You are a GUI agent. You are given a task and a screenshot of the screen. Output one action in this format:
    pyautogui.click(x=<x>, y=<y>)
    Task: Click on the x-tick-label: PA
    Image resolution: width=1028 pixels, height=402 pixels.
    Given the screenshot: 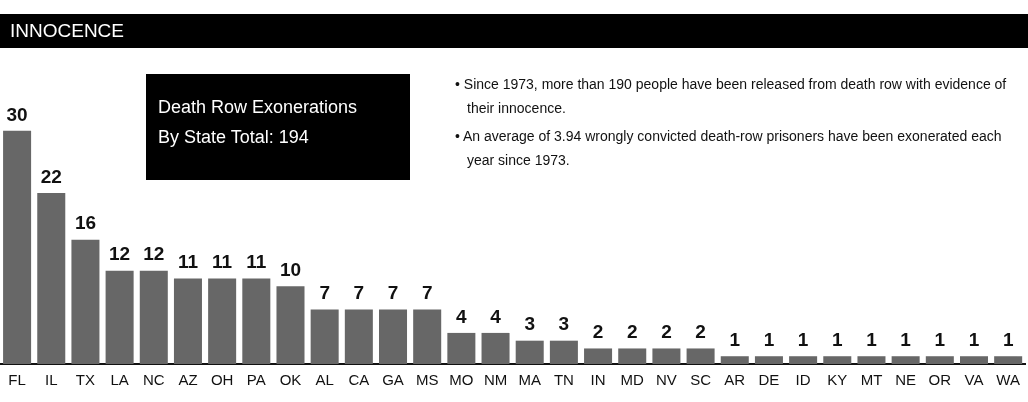 What is the action you would take?
    pyautogui.click(x=256, y=380)
    